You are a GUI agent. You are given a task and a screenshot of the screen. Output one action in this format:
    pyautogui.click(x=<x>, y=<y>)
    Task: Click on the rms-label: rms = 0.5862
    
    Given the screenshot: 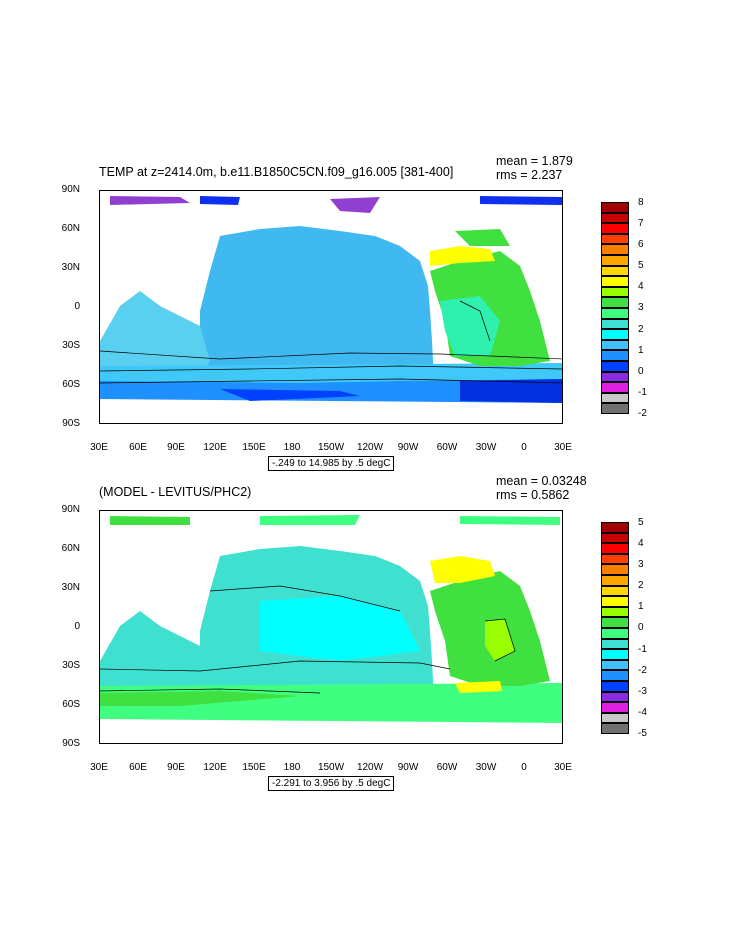 What is the action you would take?
    pyautogui.click(x=533, y=495)
    